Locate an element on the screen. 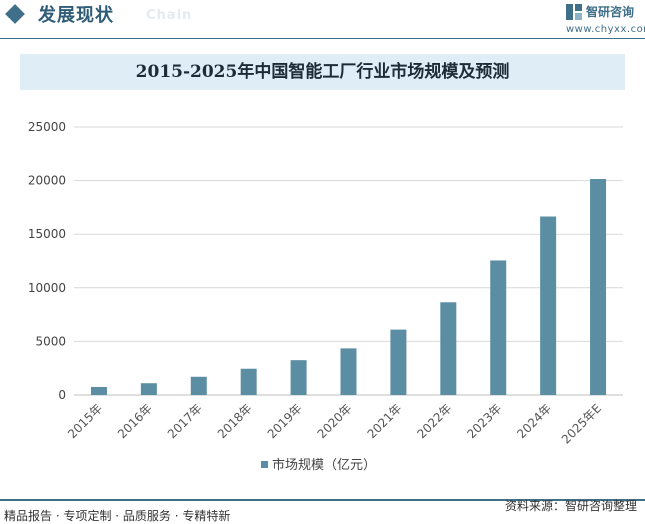  footer-divider is located at coordinates (322, 500).